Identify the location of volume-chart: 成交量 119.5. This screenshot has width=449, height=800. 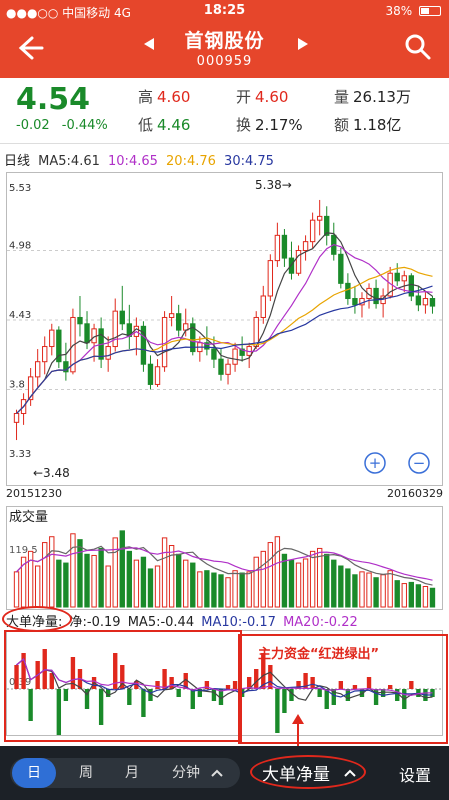
(224, 558).